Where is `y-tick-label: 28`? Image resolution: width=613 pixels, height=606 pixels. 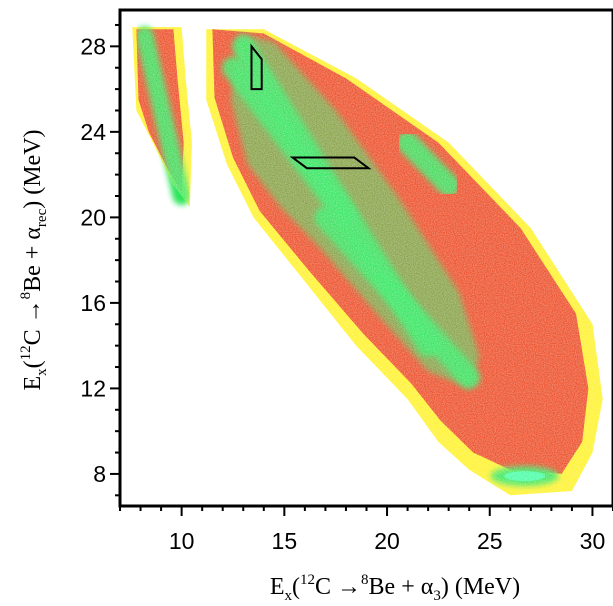
y-tick-label: 28 is located at coordinates (93, 46).